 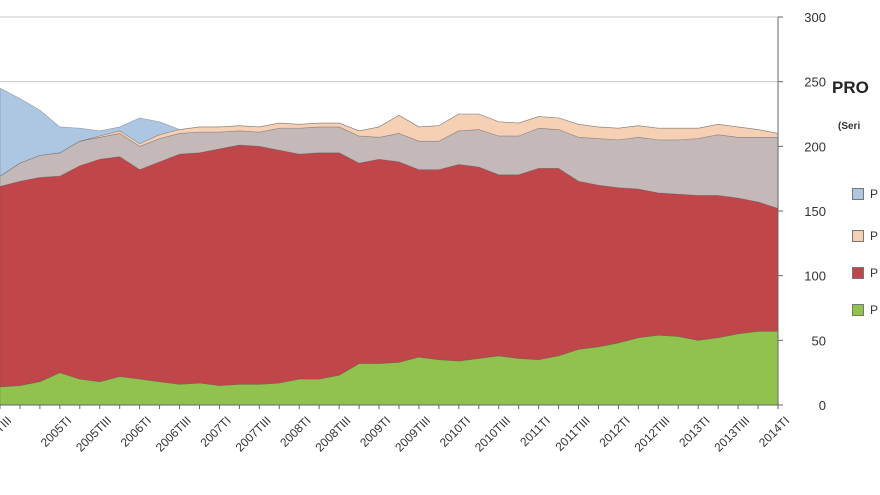 What do you see at coordinates (93, 433) in the screenshot?
I see `x-tick-label: 2005TIII` at bounding box center [93, 433].